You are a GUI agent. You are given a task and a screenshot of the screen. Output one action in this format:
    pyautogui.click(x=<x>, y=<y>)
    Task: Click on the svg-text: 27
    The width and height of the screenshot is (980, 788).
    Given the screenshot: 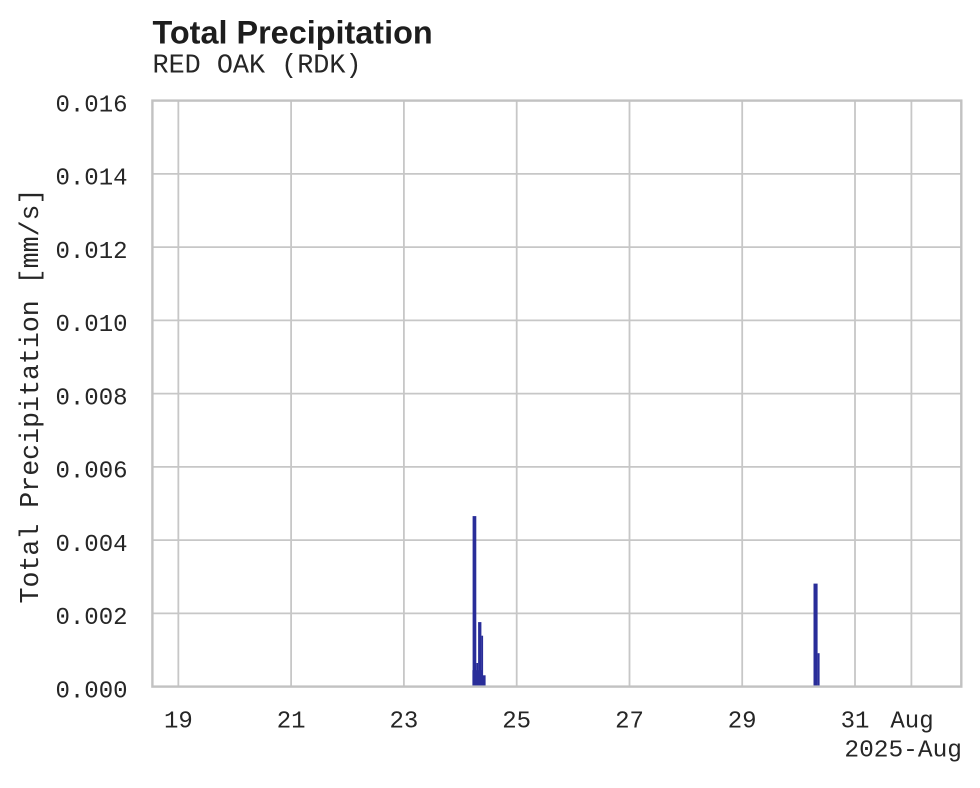 What is the action you would take?
    pyautogui.click(x=629, y=722)
    